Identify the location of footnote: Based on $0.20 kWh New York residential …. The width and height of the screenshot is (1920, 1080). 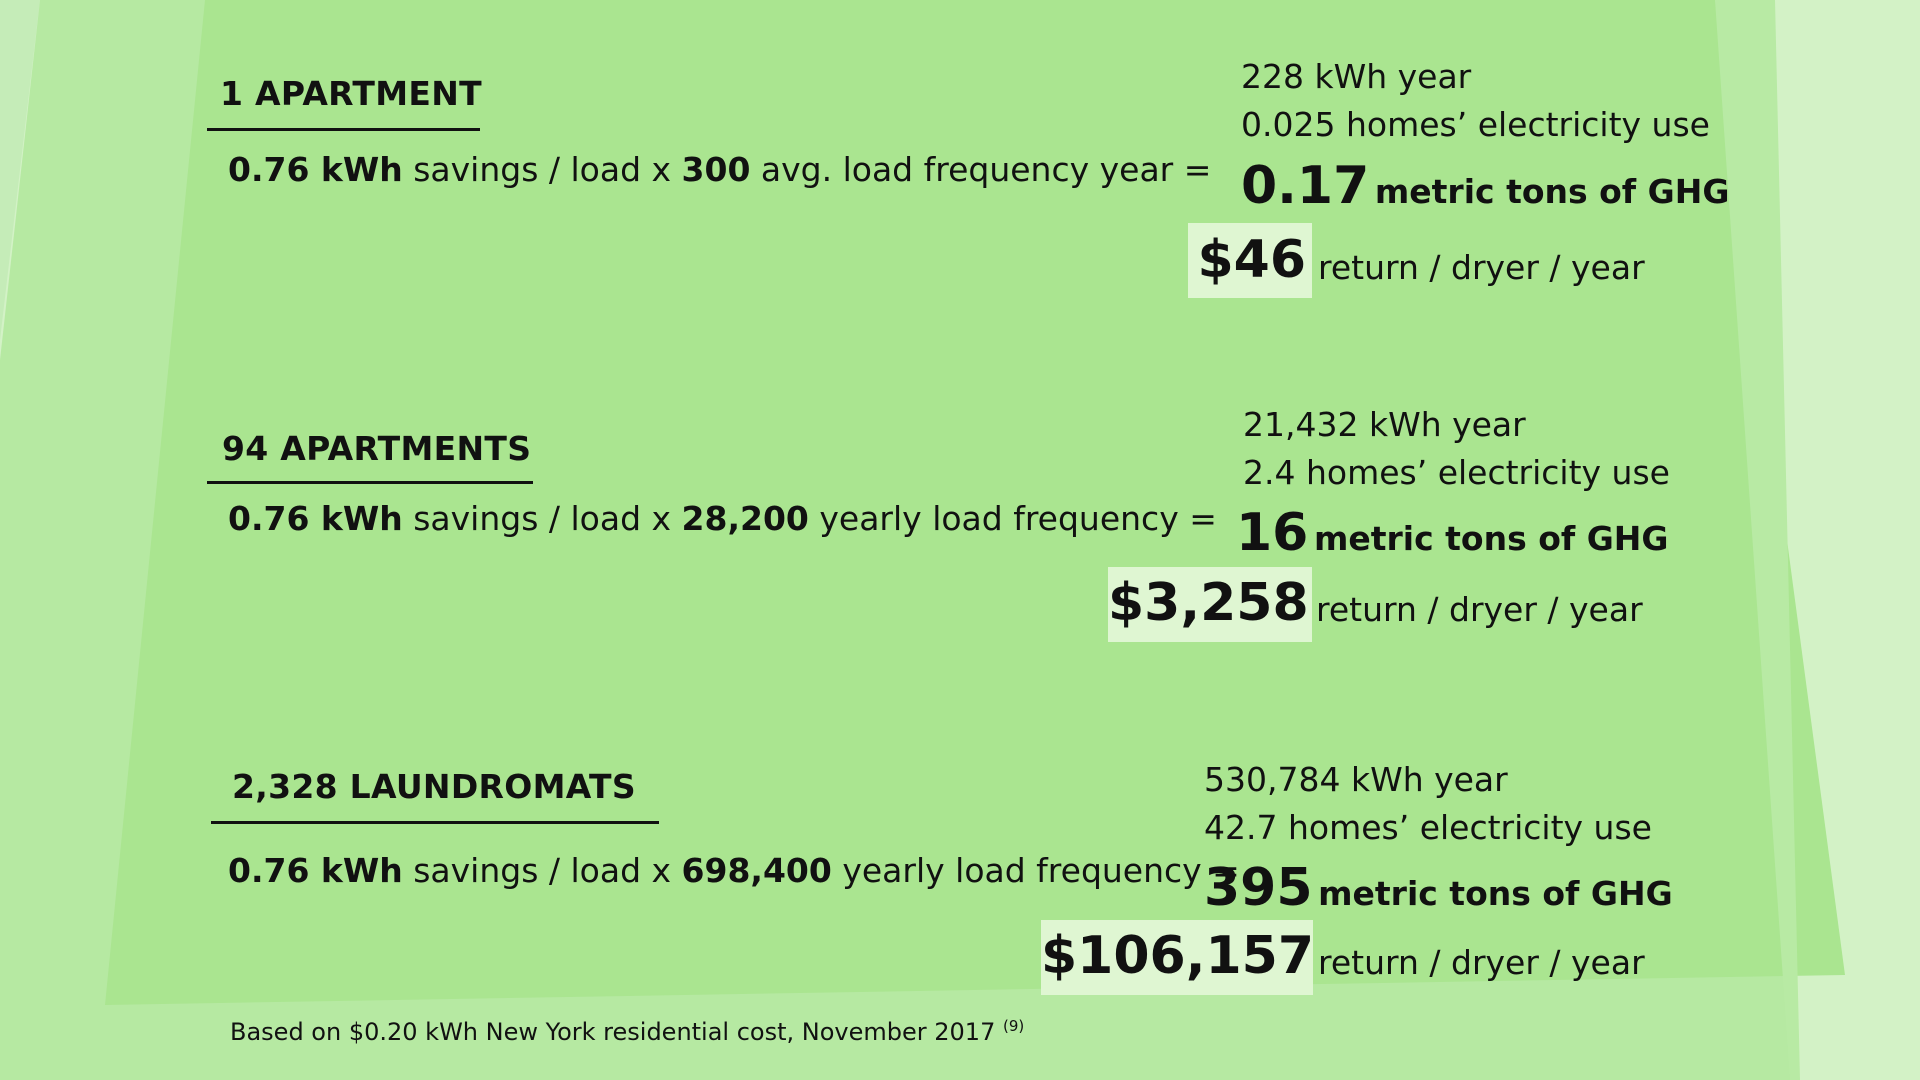
(627, 1031).